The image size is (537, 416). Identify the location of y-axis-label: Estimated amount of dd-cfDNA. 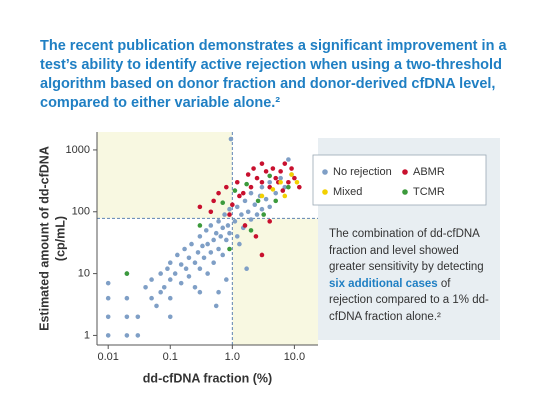
(44, 238).